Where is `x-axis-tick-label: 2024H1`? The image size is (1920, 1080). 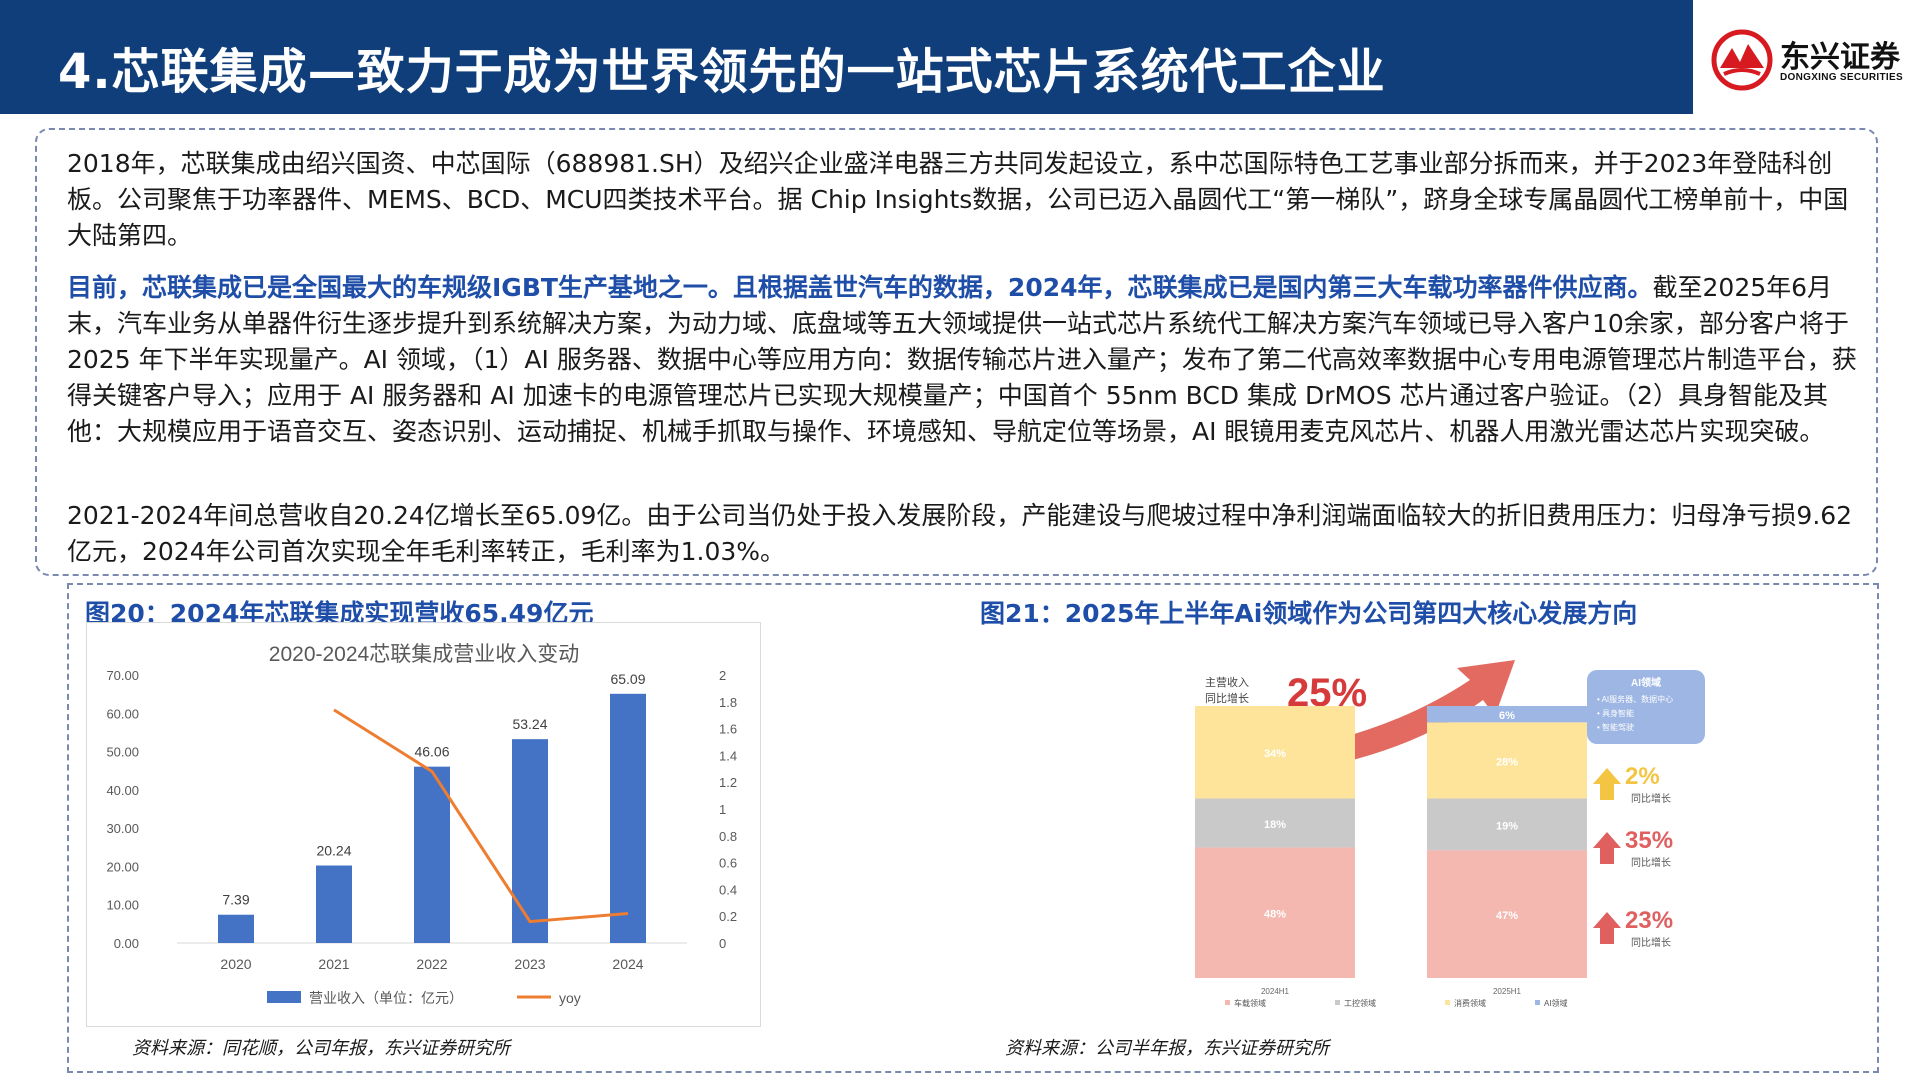
x-axis-tick-label: 2024H1 is located at coordinates (1275, 991).